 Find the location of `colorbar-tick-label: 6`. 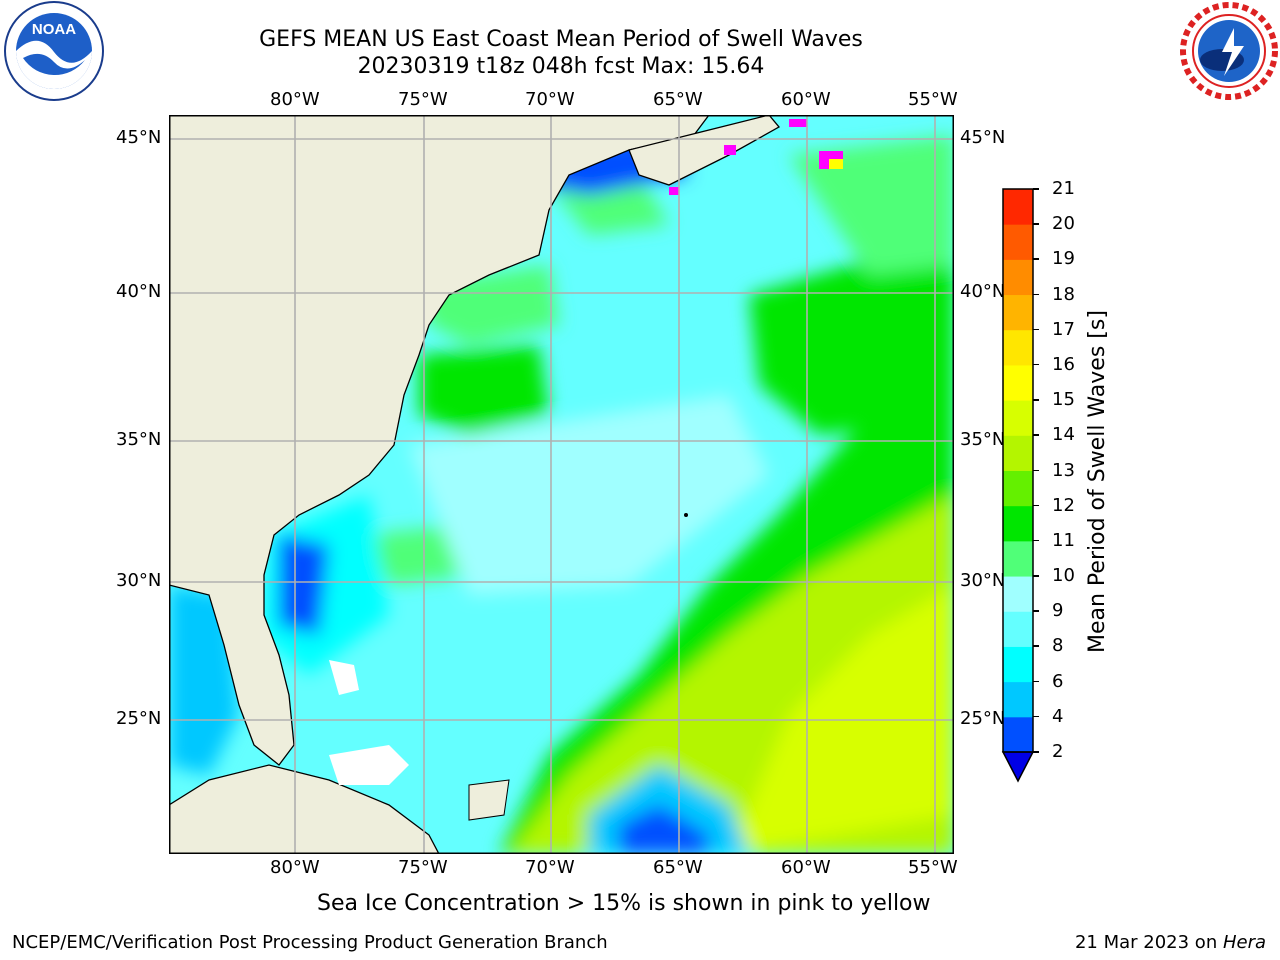

colorbar-tick-label: 6 is located at coordinates (1058, 681).